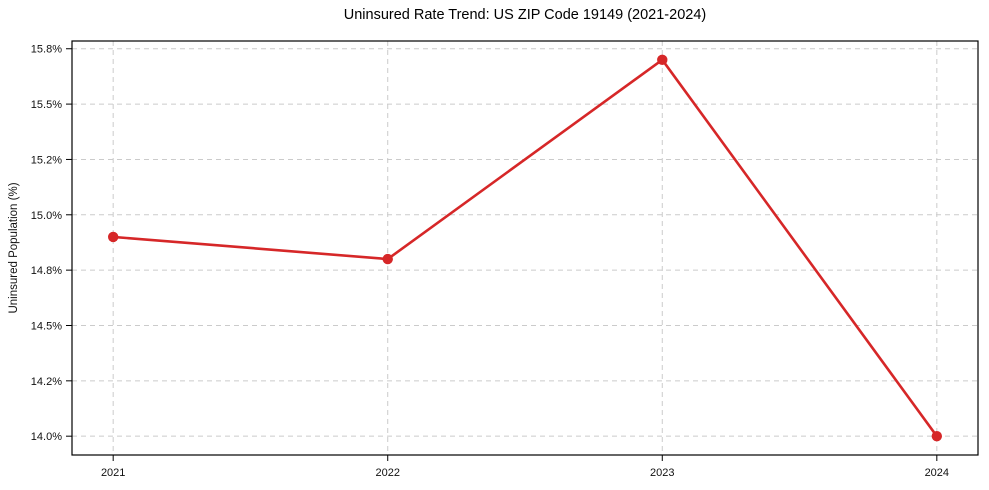  What do you see at coordinates (662, 473) in the screenshot?
I see `x-tick-label: 2023` at bounding box center [662, 473].